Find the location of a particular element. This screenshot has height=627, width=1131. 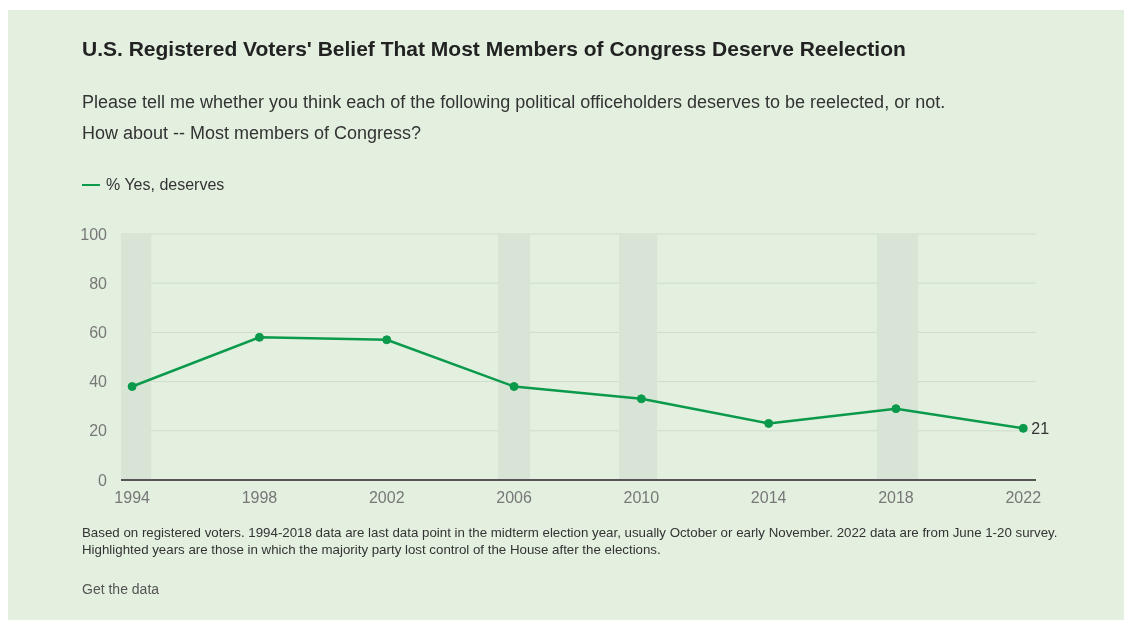

text: Based on registered voters. 1994-2018 data are last data point in the midterm election year, usually October or early November. 2022 data are from June 1-20 survey. Highlighted years are those in which the majority party lost control of the House after the elections. is located at coordinates (570, 541).